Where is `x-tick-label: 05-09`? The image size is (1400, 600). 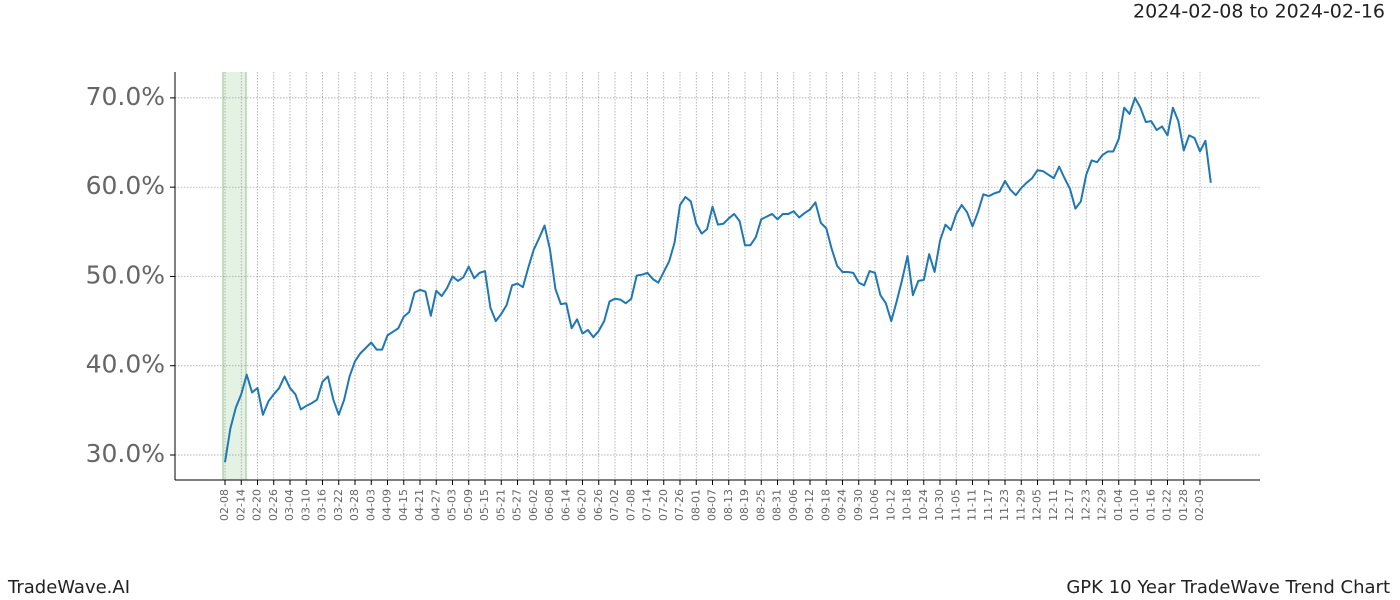
x-tick-label: 05-09 is located at coordinates (468, 505).